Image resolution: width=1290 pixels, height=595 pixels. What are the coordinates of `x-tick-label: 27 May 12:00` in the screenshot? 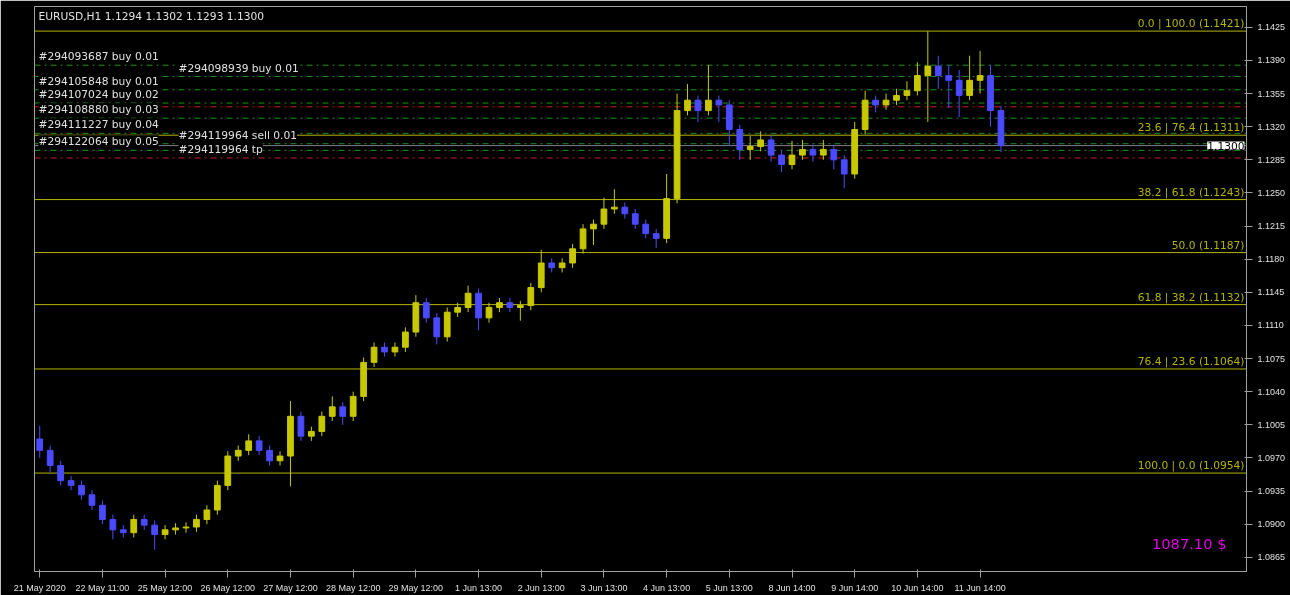 It's located at (290, 587).